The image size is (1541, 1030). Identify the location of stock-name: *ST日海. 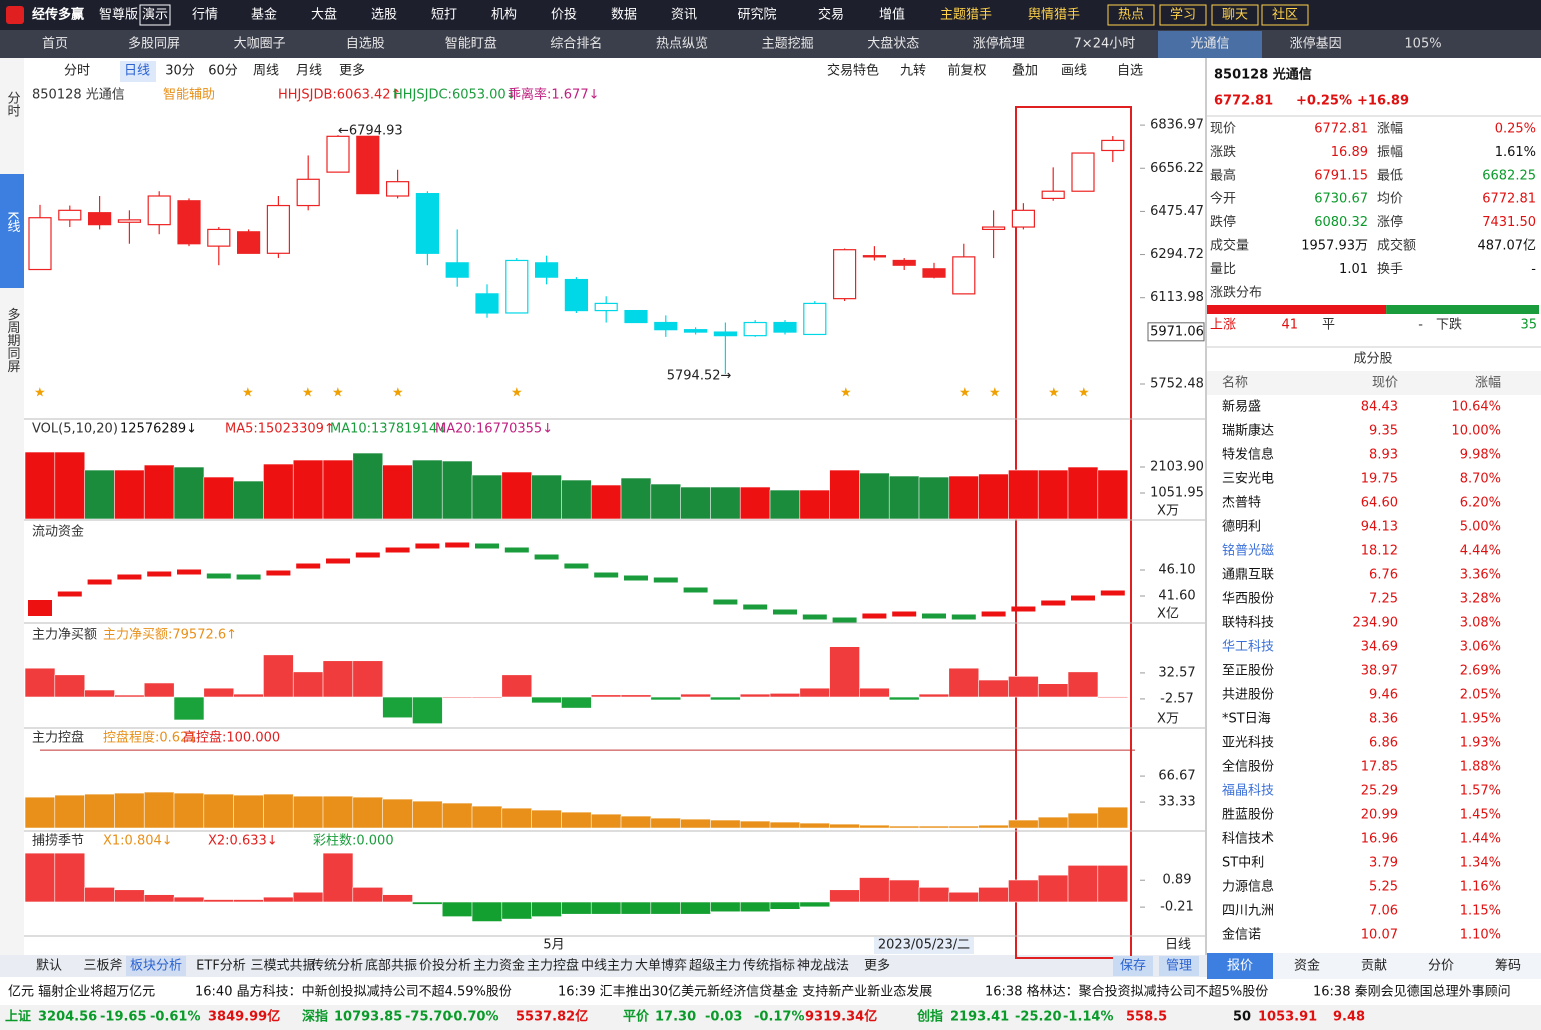
(1246, 719).